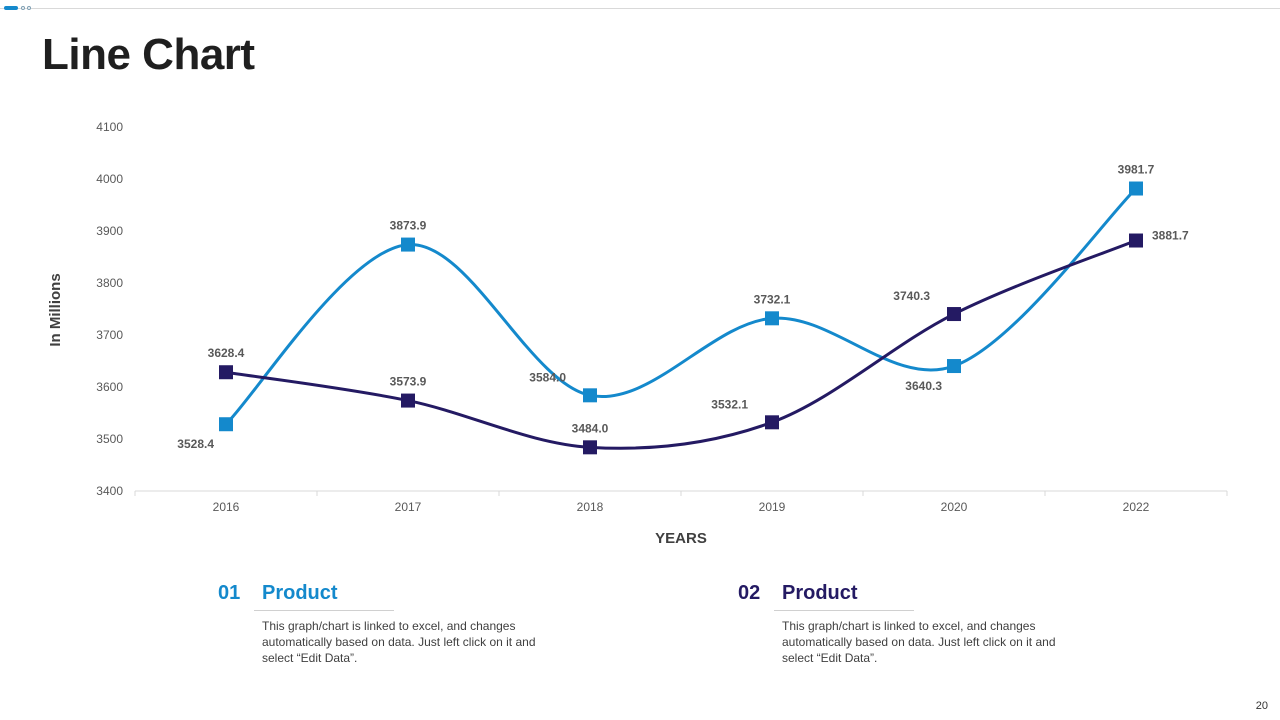 This screenshot has height=720, width=1280. Describe the element at coordinates (547, 377) in the screenshot. I see `data-label: 3584.0` at that location.